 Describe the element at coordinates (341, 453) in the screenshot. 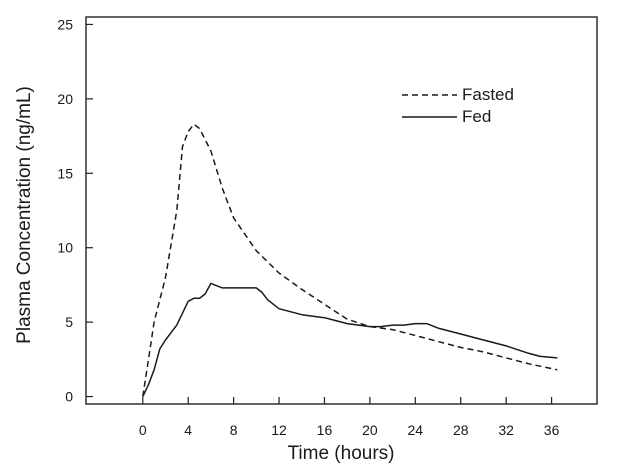

I see `x-axis-title: Time (hours)` at that location.